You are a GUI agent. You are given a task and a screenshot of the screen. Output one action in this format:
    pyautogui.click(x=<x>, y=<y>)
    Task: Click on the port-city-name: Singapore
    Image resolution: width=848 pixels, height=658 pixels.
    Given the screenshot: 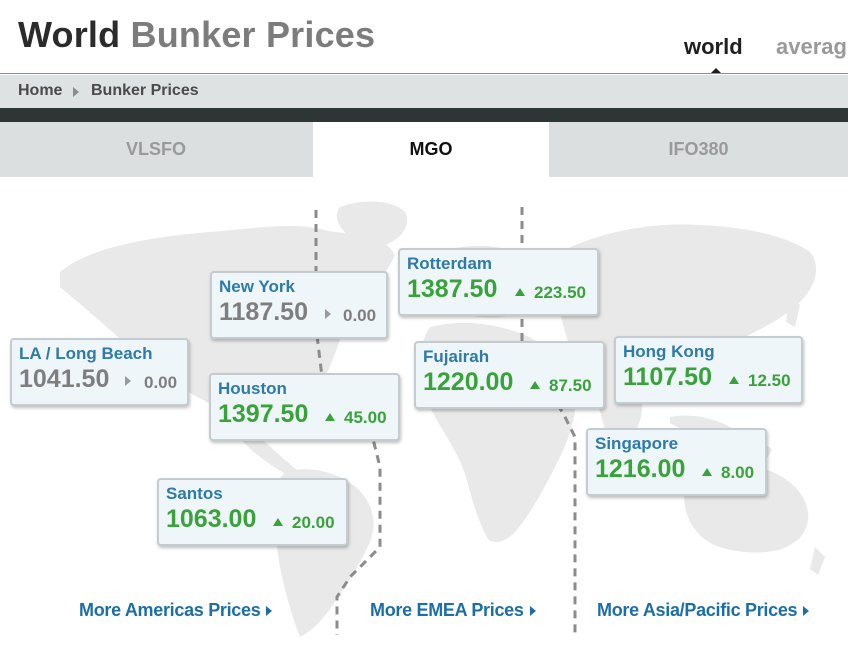 What is the action you would take?
    pyautogui.click(x=637, y=443)
    